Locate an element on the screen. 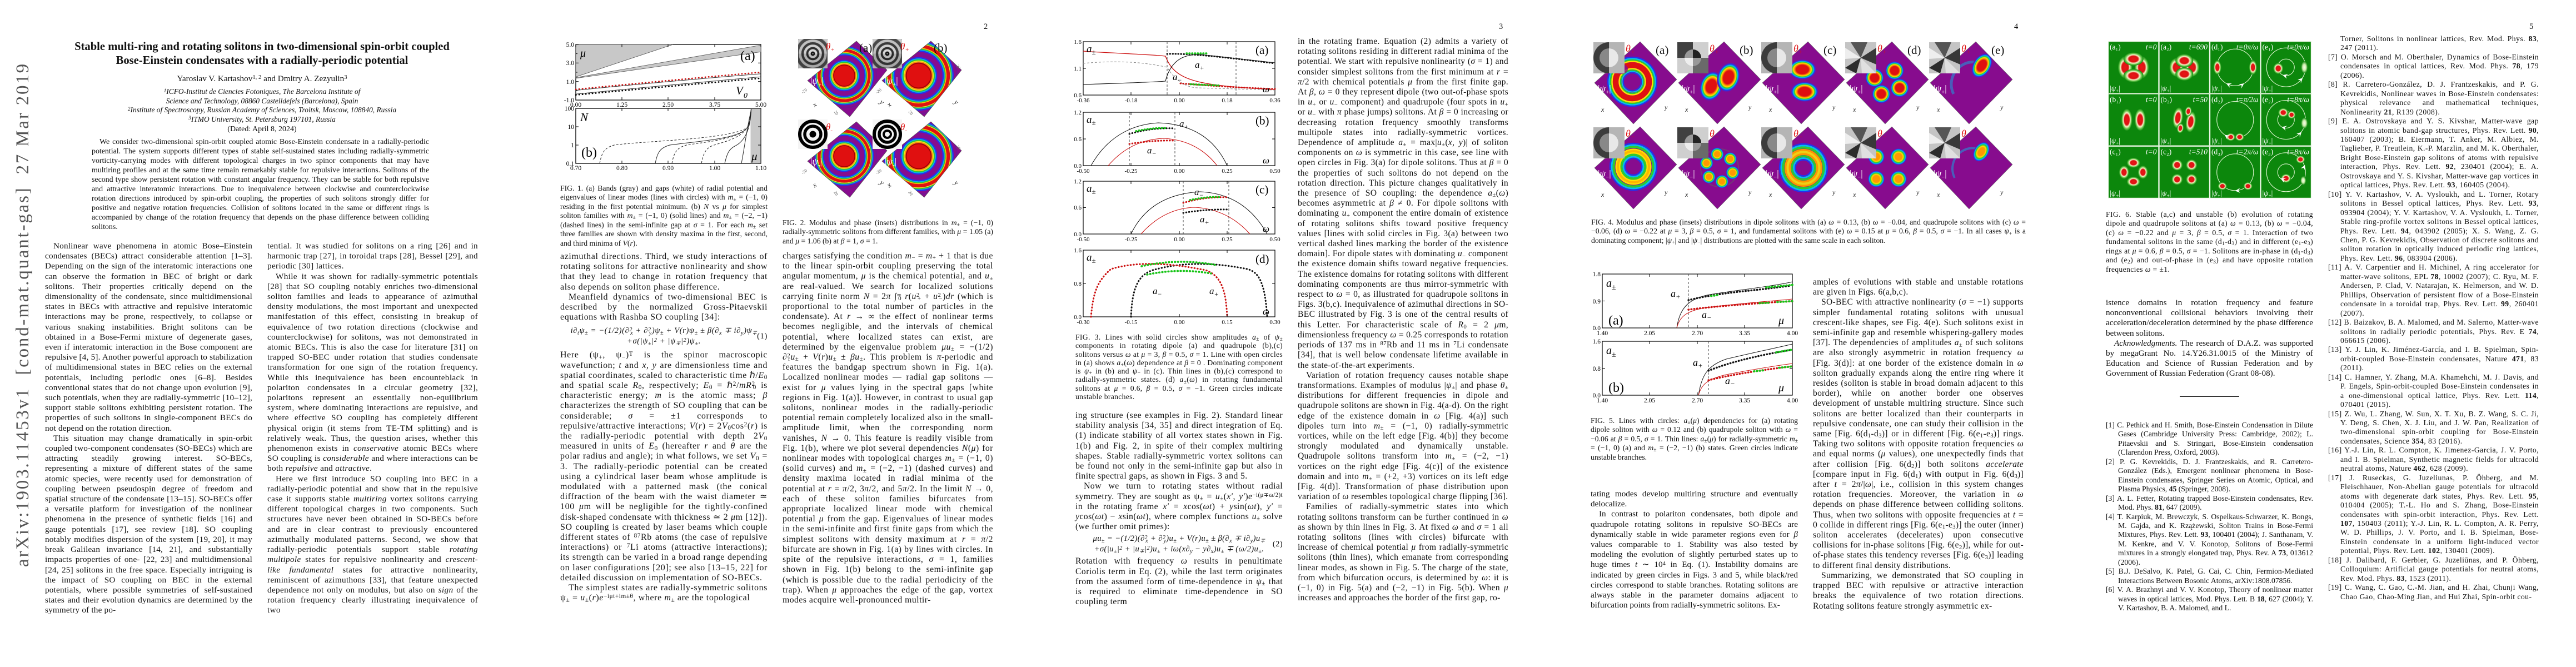 This screenshot has height=667, width=2576. svg-text: 1.2 is located at coordinates (1078, 112).